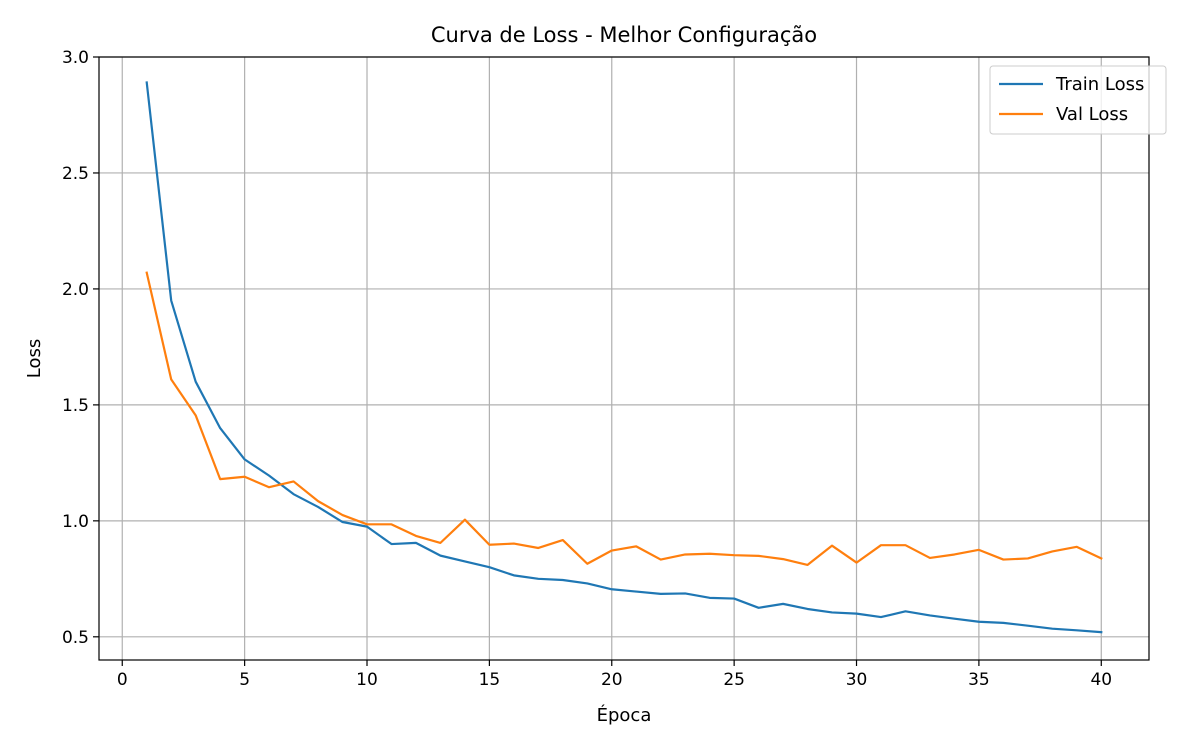 The width and height of the screenshot is (1200, 750). What do you see at coordinates (857, 680) in the screenshot?
I see `x-tick-label: 30` at bounding box center [857, 680].